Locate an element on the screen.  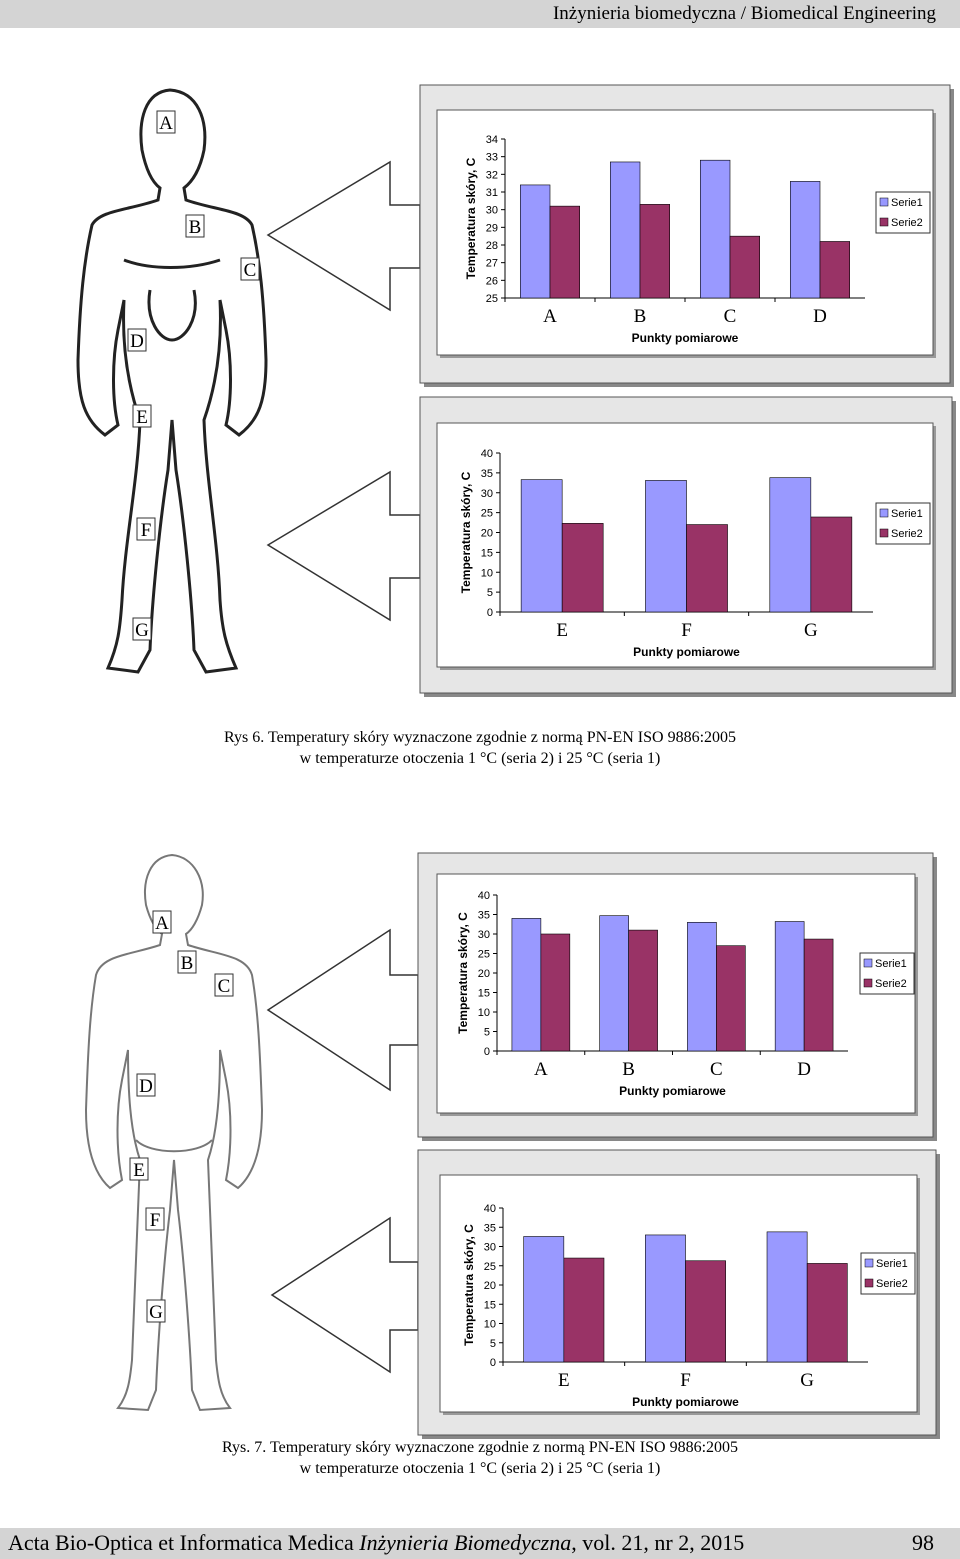
body-back is located at coordinates (174, 1132).